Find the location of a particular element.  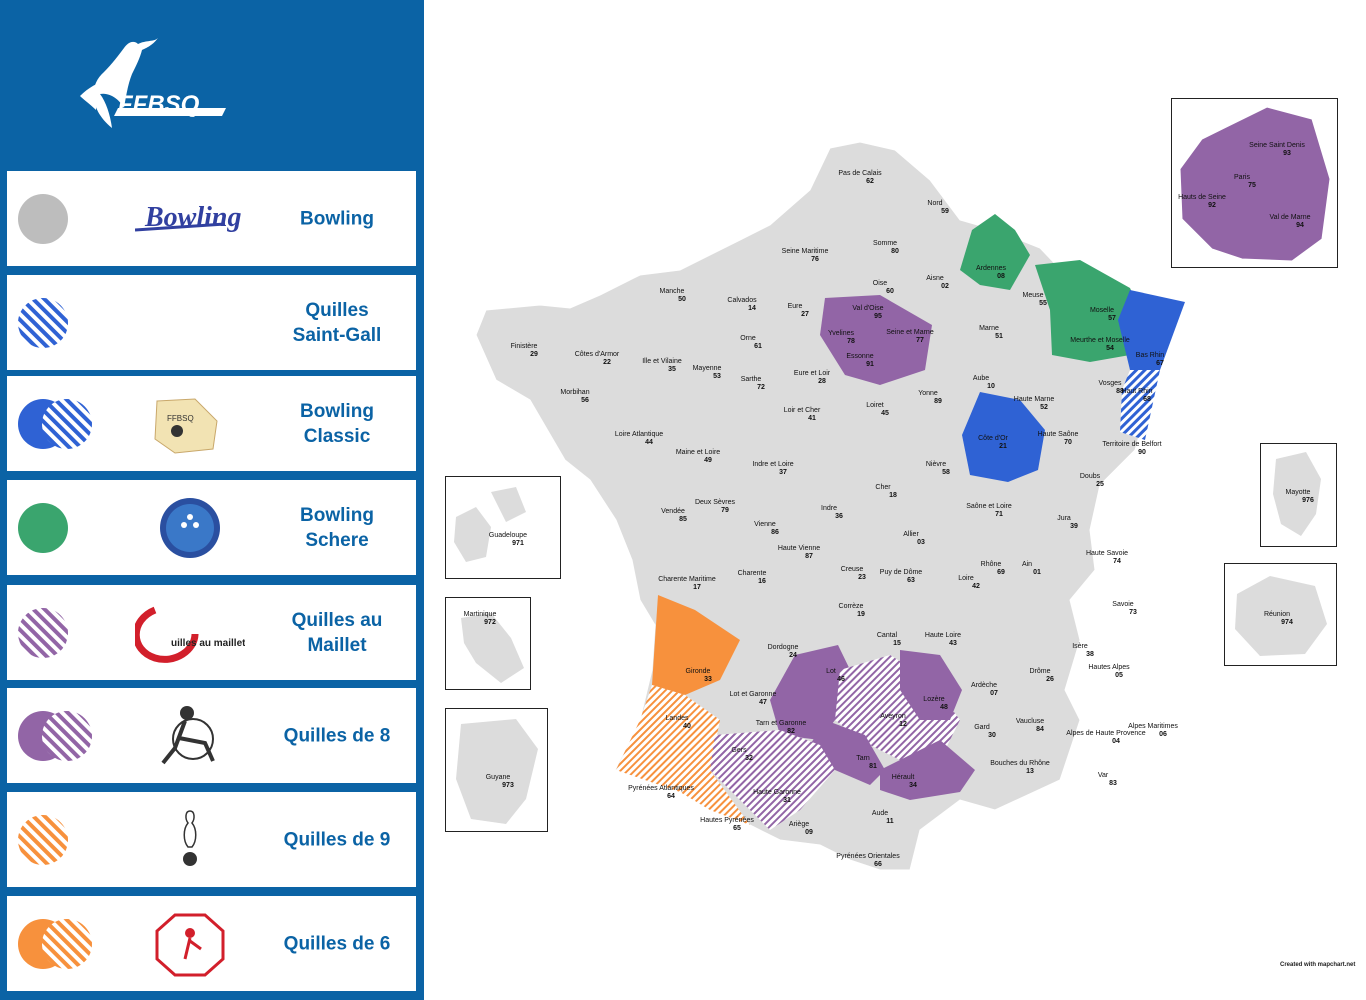

region-bowling-classic-cotedor is located at coordinates (1003, 437).